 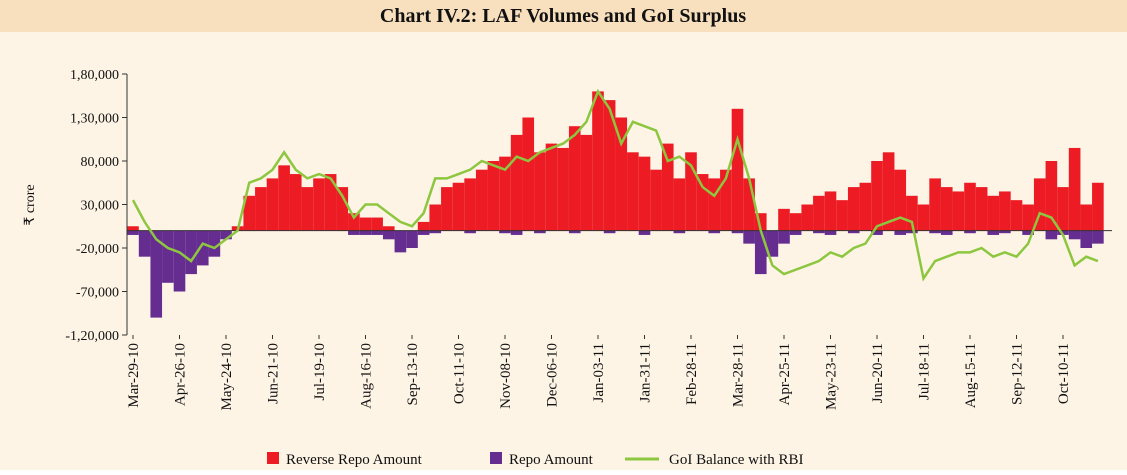 What do you see at coordinates (320, 372) in the screenshot?
I see `x-tick-label: Jul-19-10` at bounding box center [320, 372].